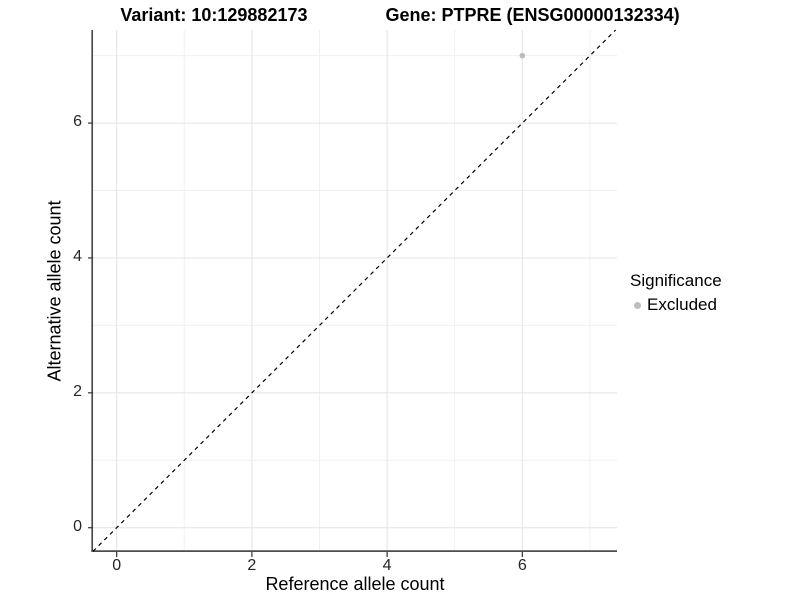 This screenshot has width=800, height=600. What do you see at coordinates (676, 293) in the screenshot?
I see `legend: Significance Excluded` at bounding box center [676, 293].